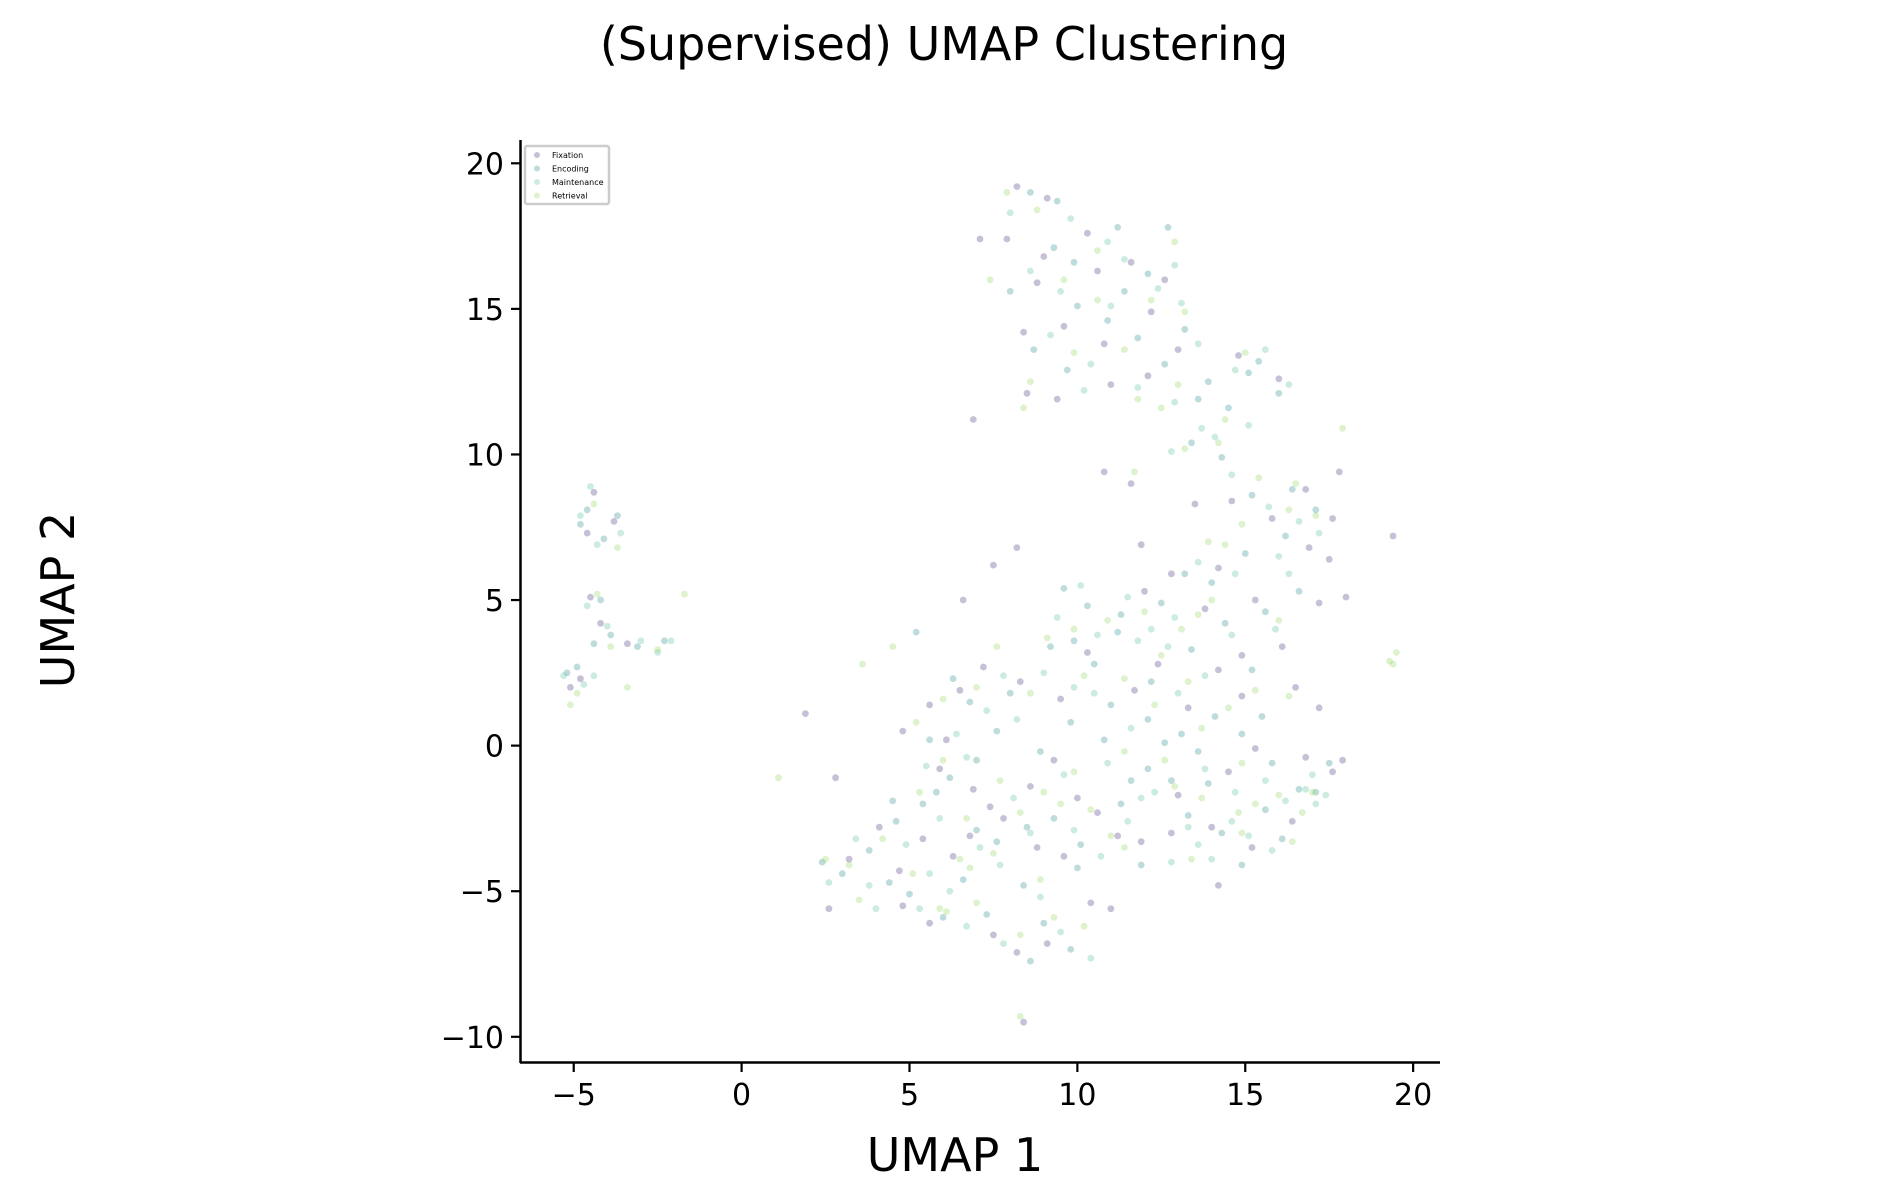 The height and width of the screenshot is (1181, 1889). Describe the element at coordinates (741, 1095) in the screenshot. I see `x-tick-label: 0` at that location.